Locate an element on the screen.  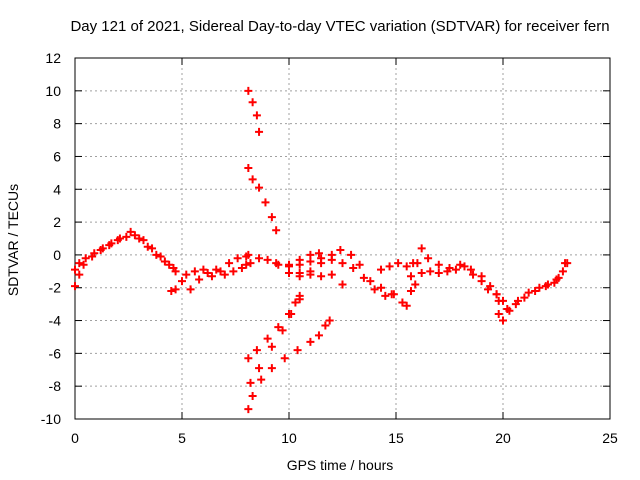
x-tick-label: 5 is located at coordinates (182, 438).